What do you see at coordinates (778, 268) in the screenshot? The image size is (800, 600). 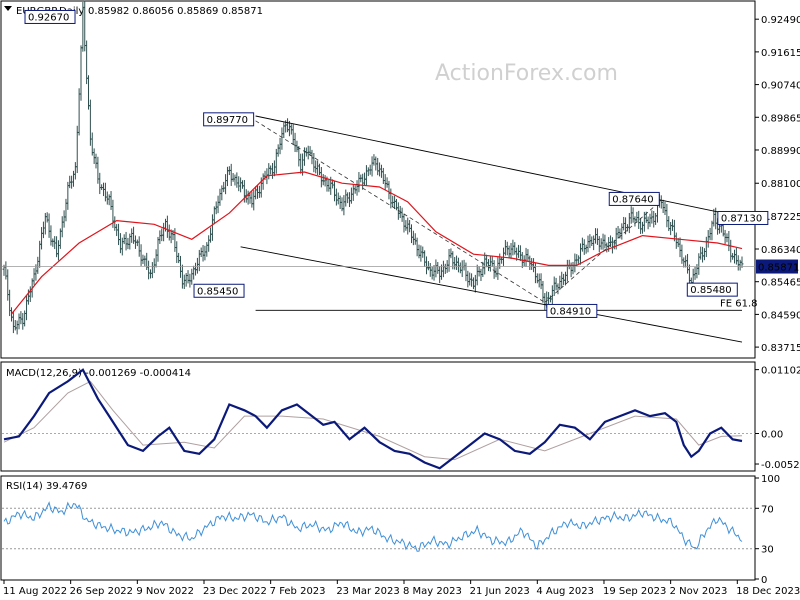 I see `last-price-label: 0.85871` at bounding box center [778, 268].